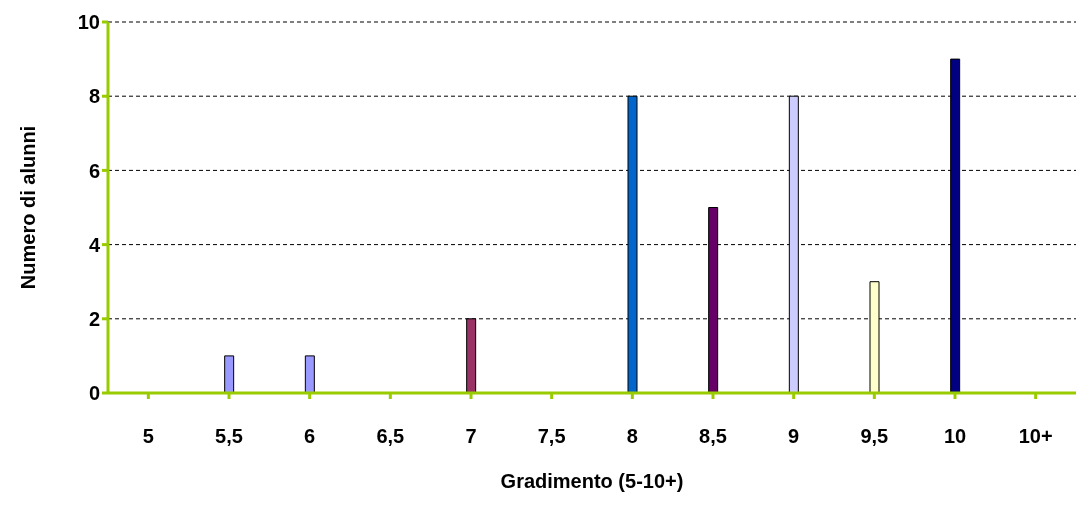  What do you see at coordinates (94, 318) in the screenshot?
I see `y-tick-label: 2` at bounding box center [94, 318].